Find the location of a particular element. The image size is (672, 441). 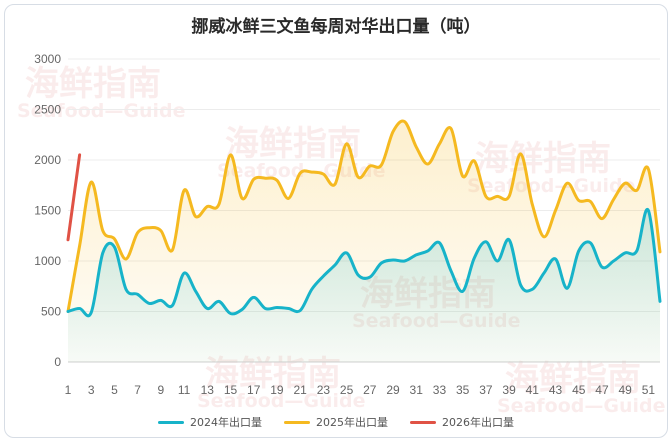

legend-item-2026: 2026年出口量 is located at coordinates (462, 422).